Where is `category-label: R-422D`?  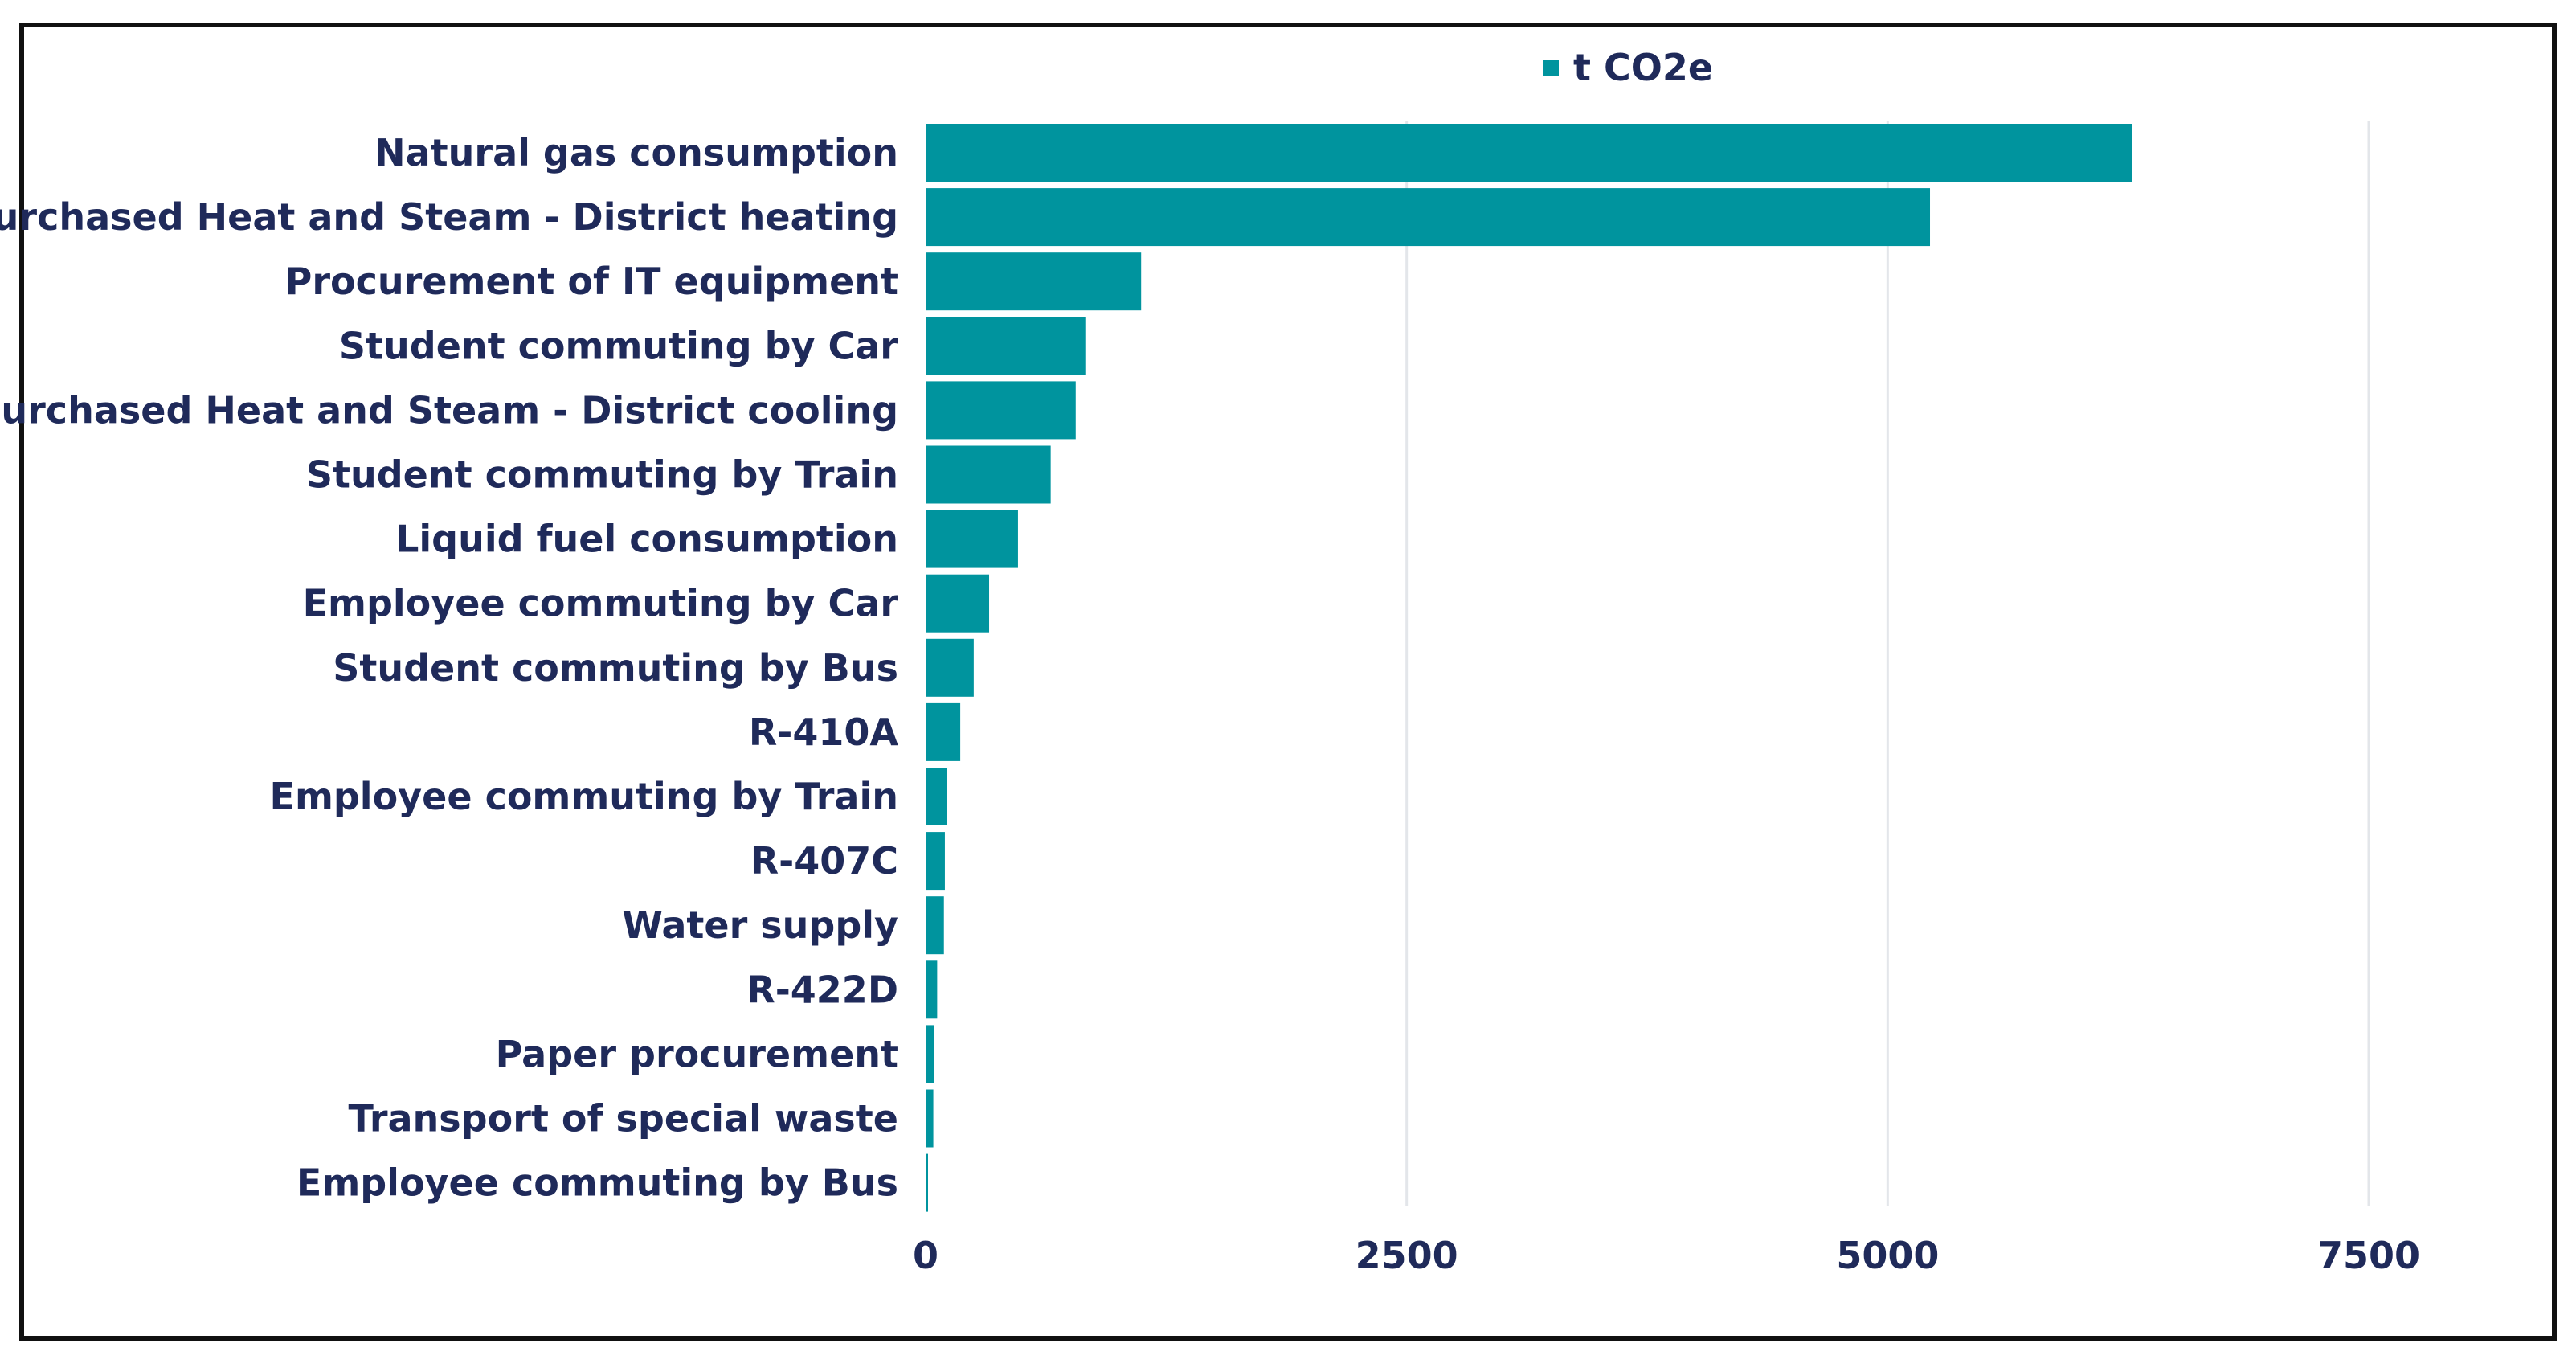
category-label: R-422D is located at coordinates (822, 989).